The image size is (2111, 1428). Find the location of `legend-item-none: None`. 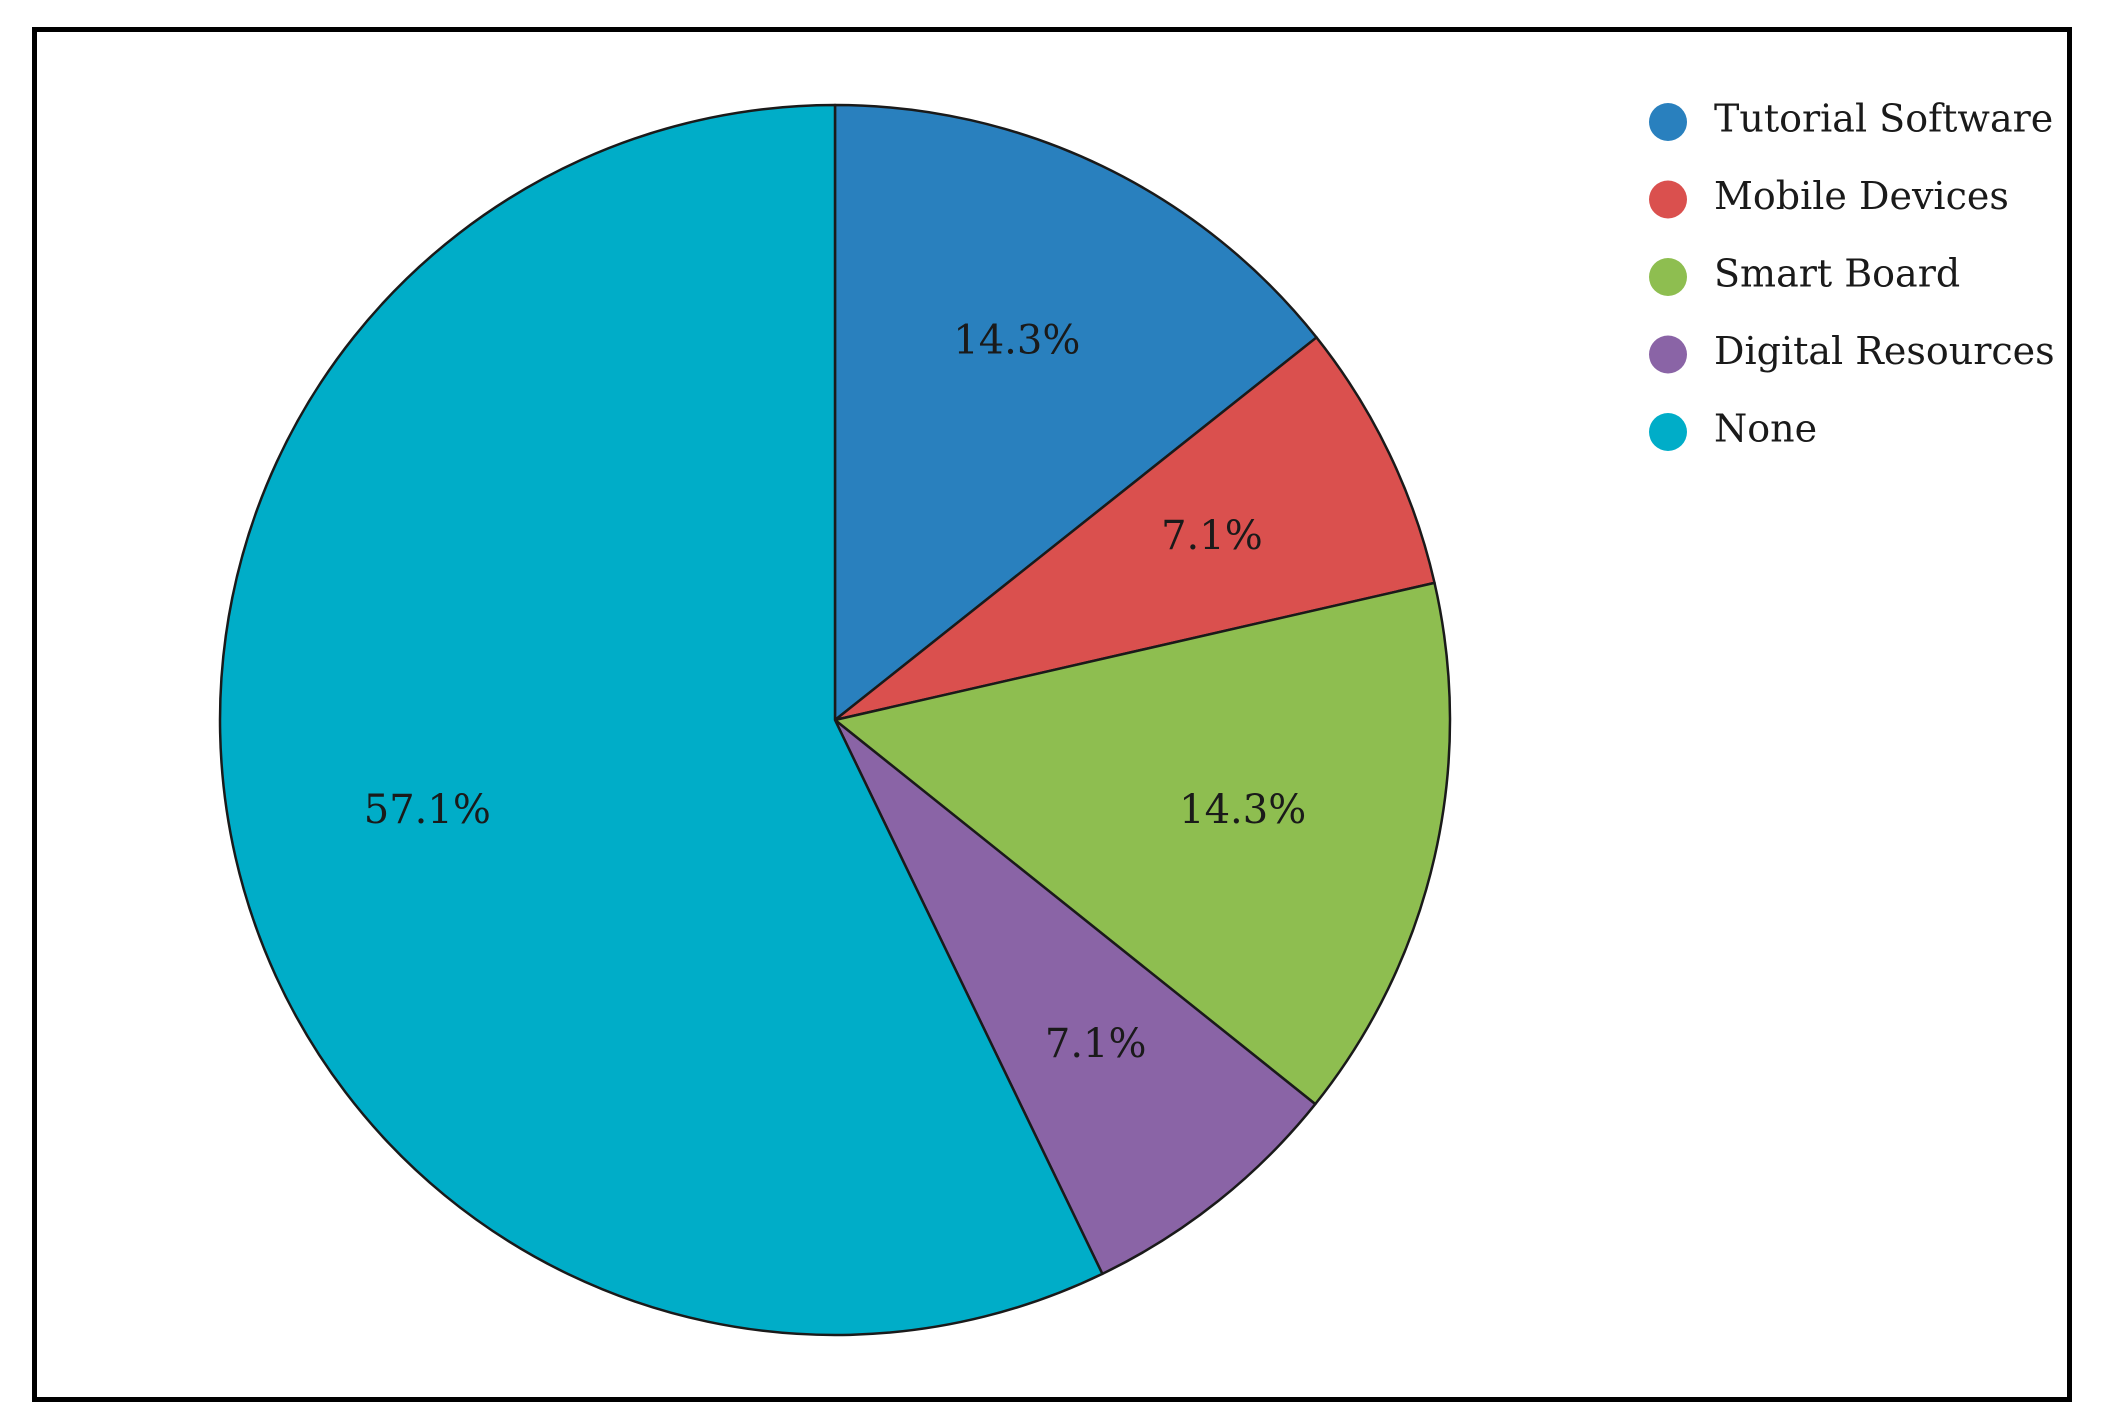

legend-item-none: None is located at coordinates (1733, 429).